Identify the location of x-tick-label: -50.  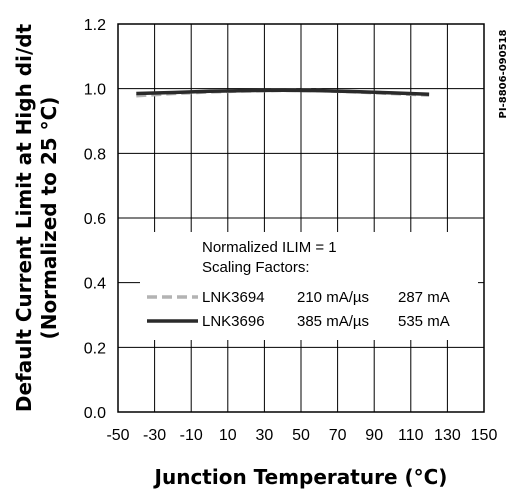
(117, 435).